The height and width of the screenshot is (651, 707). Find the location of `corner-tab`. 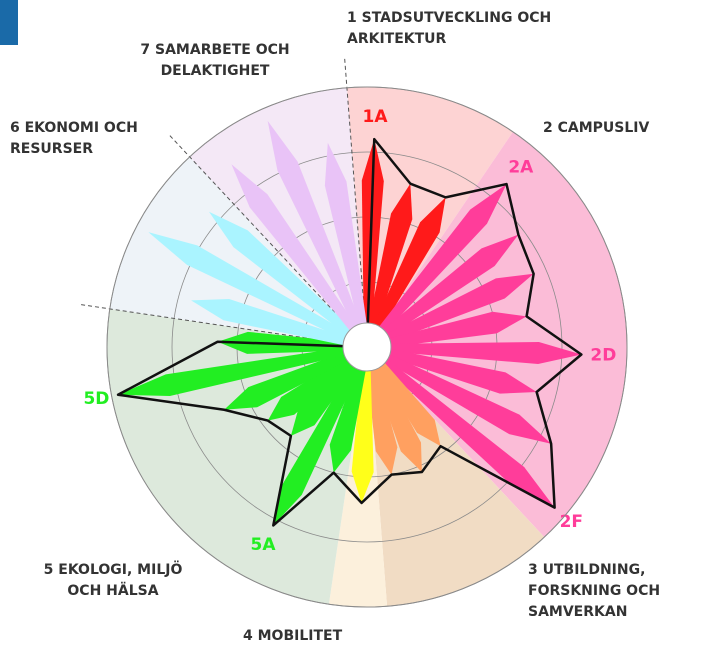

corner-tab is located at coordinates (9, 22).